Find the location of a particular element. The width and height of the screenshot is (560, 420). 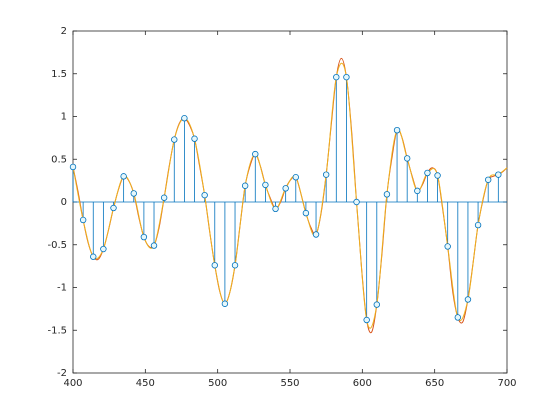

y-tick-label: -2 is located at coordinates (62, 373).